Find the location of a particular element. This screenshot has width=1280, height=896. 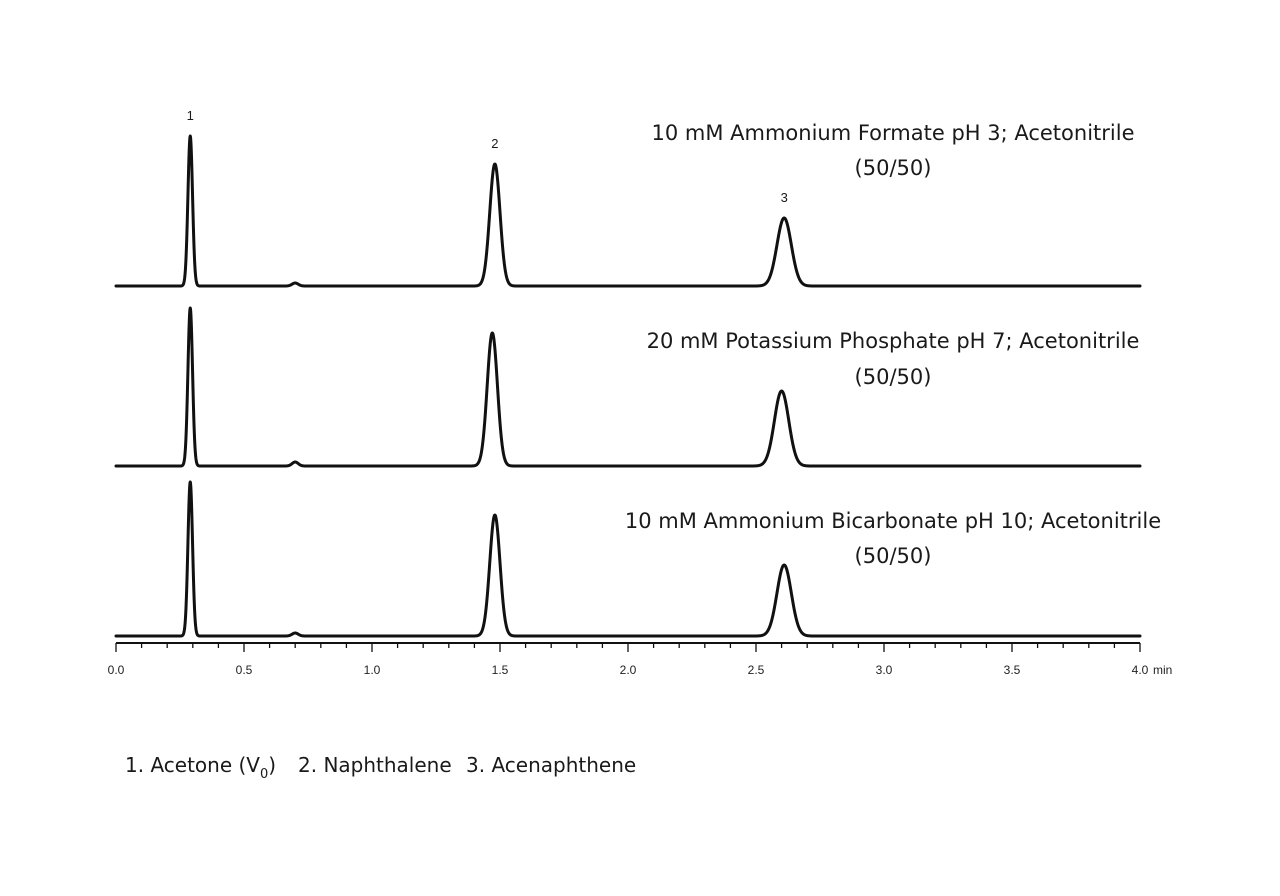

x-tick-label: 3.5 is located at coordinates (1012, 670).